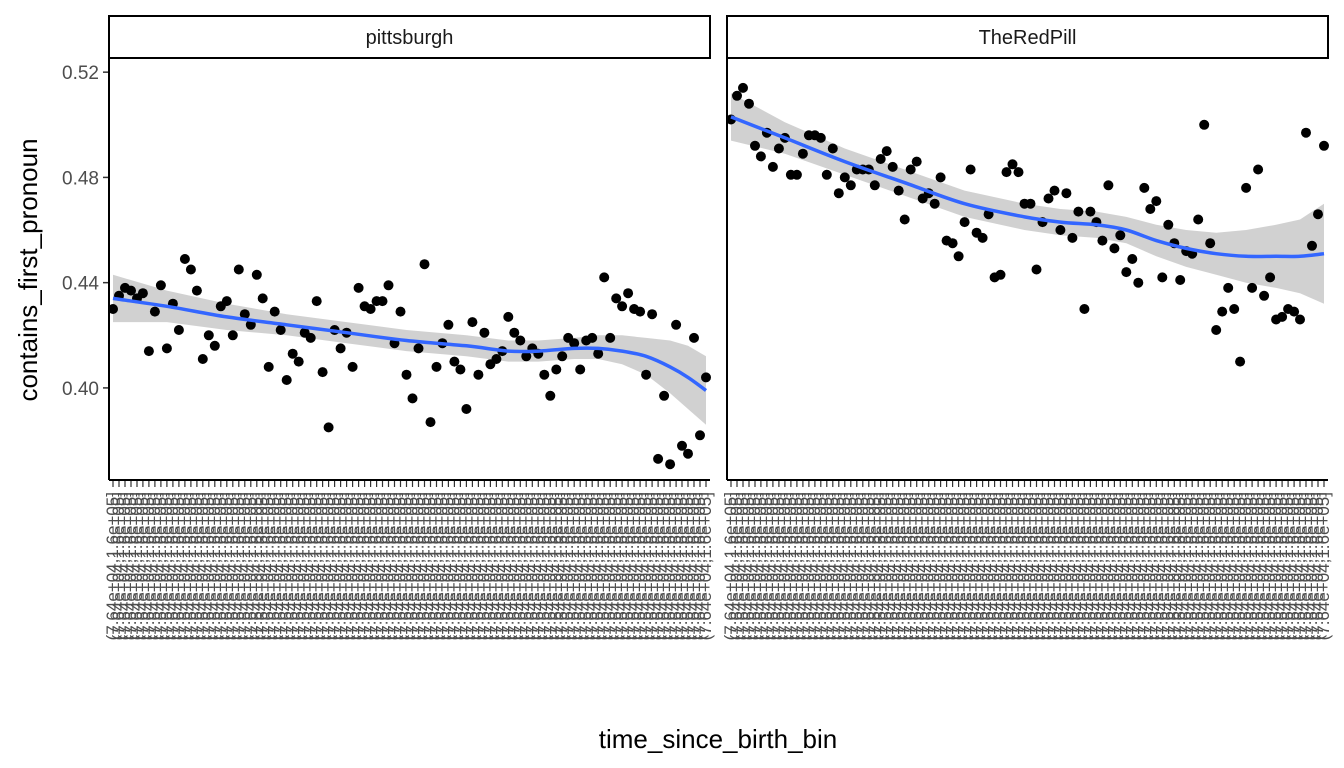 The height and width of the screenshot is (768, 1344). I want to click on x-axis-title: time_since_birth_bin, so click(718, 739).